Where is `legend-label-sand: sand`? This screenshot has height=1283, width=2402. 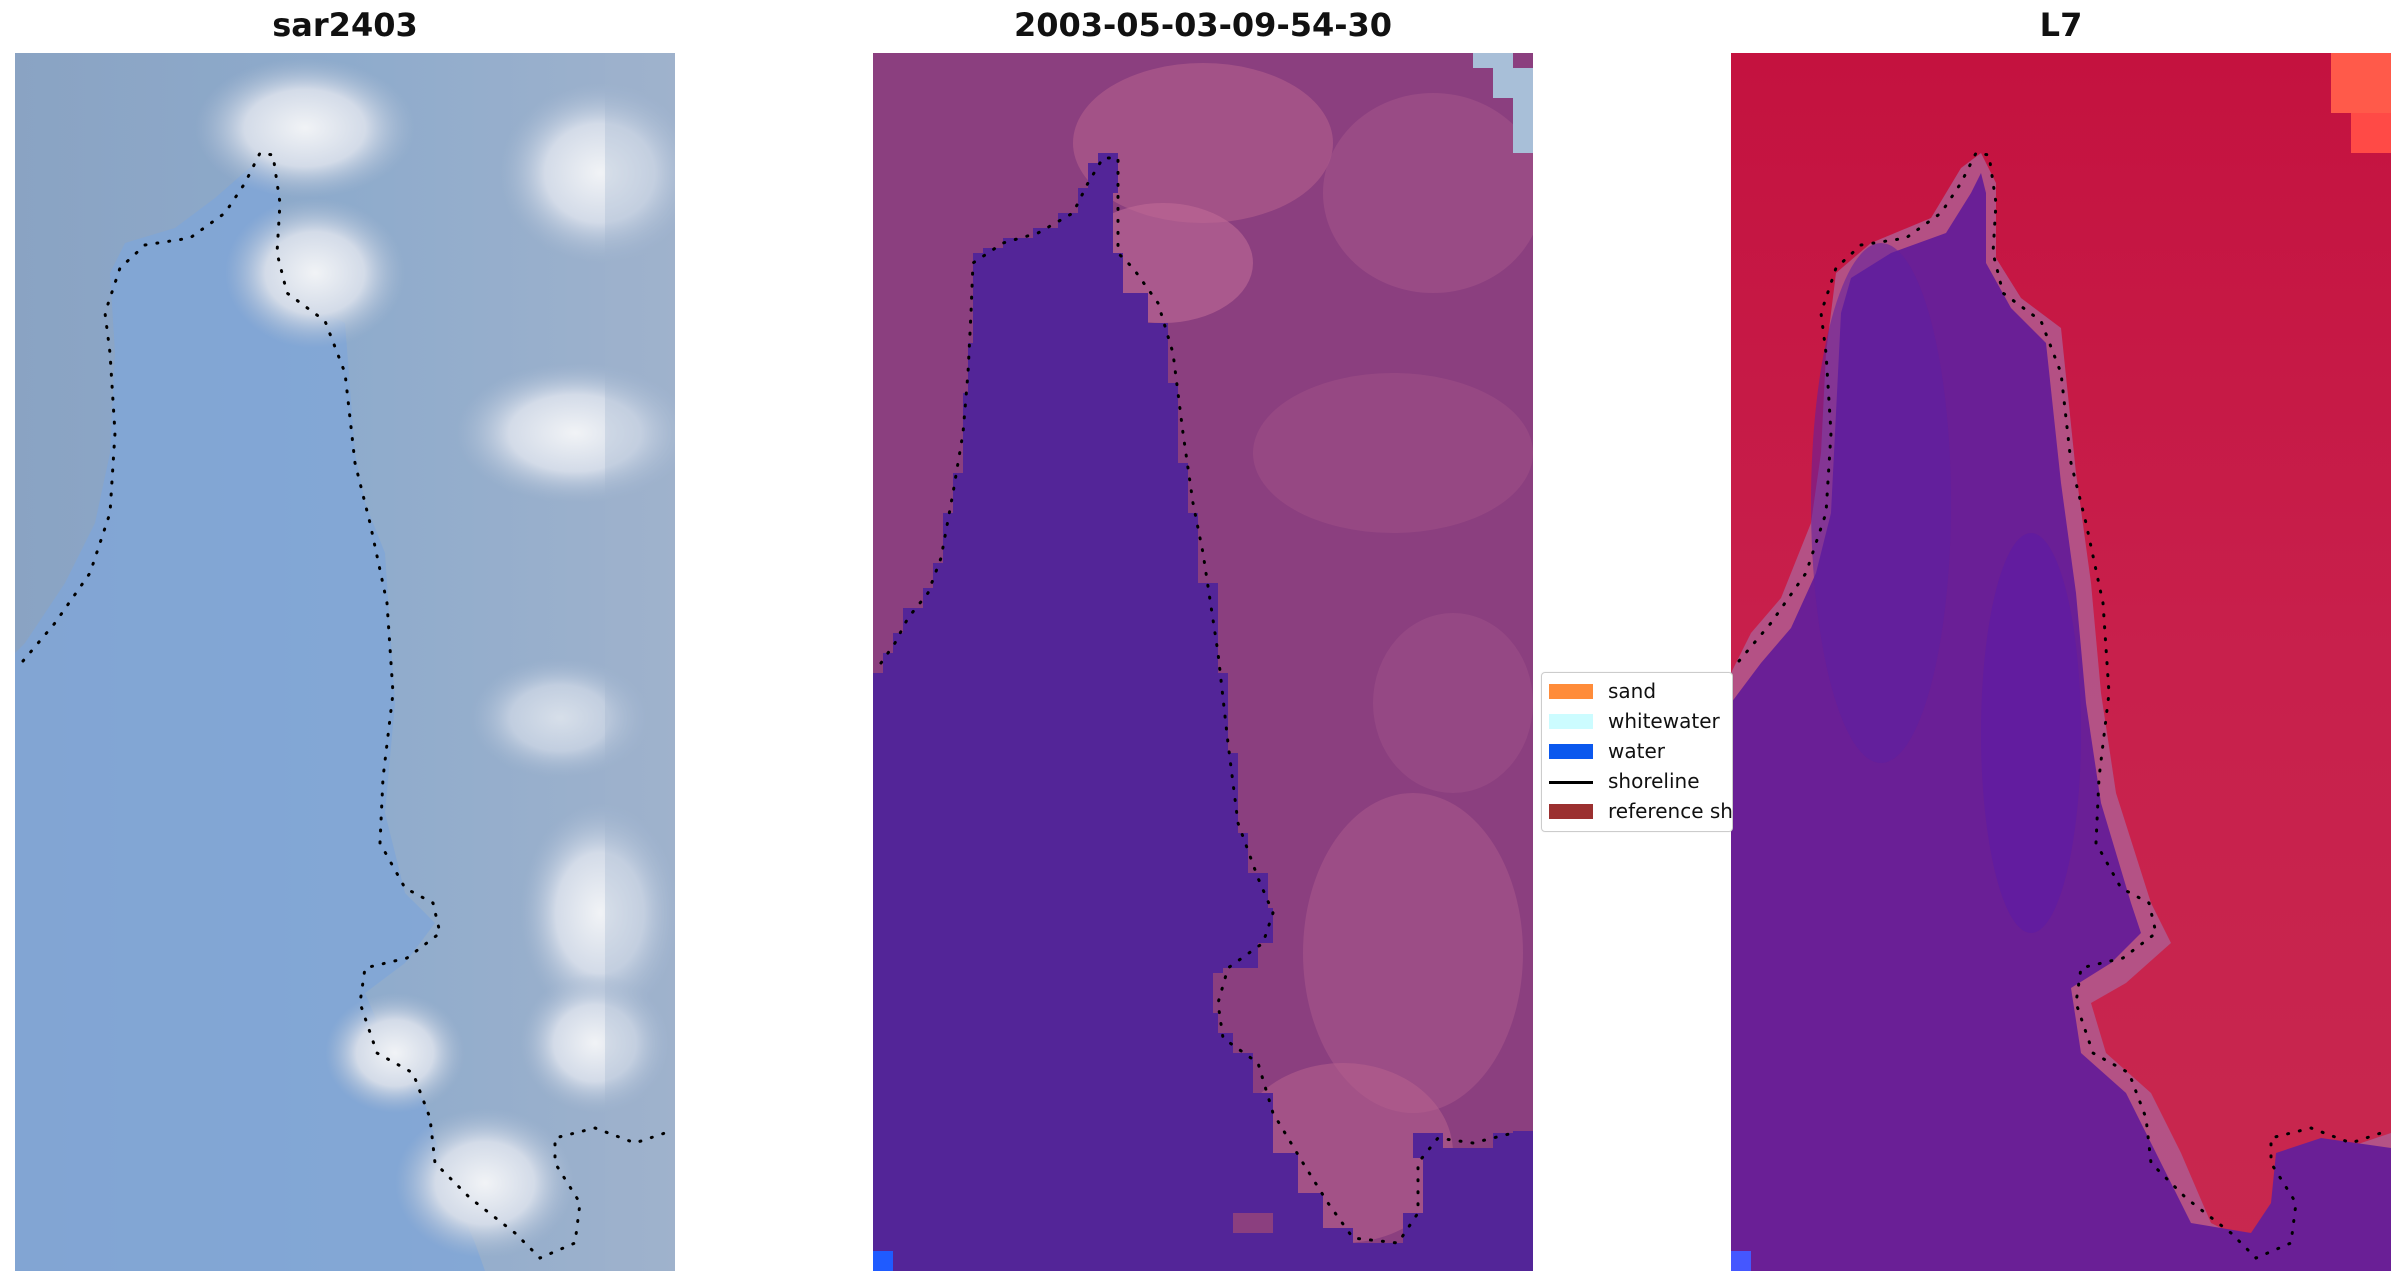
legend-label-sand: sand is located at coordinates (1632, 691).